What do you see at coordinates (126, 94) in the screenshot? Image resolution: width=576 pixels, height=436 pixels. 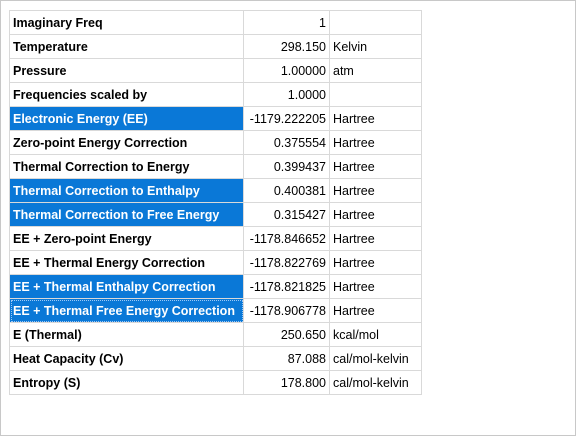 I see `property-name-cell: Frequencies scaled by` at bounding box center [126, 94].